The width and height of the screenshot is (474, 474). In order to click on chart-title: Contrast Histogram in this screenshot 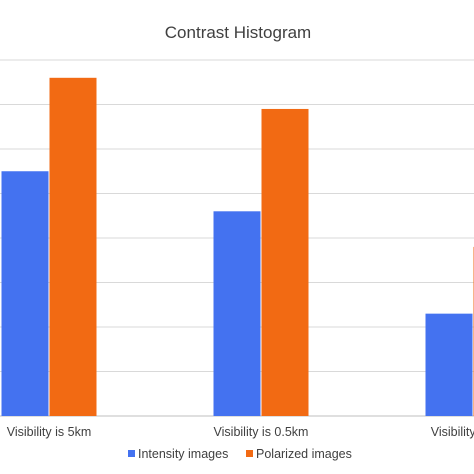, I will do `click(238, 32)`.